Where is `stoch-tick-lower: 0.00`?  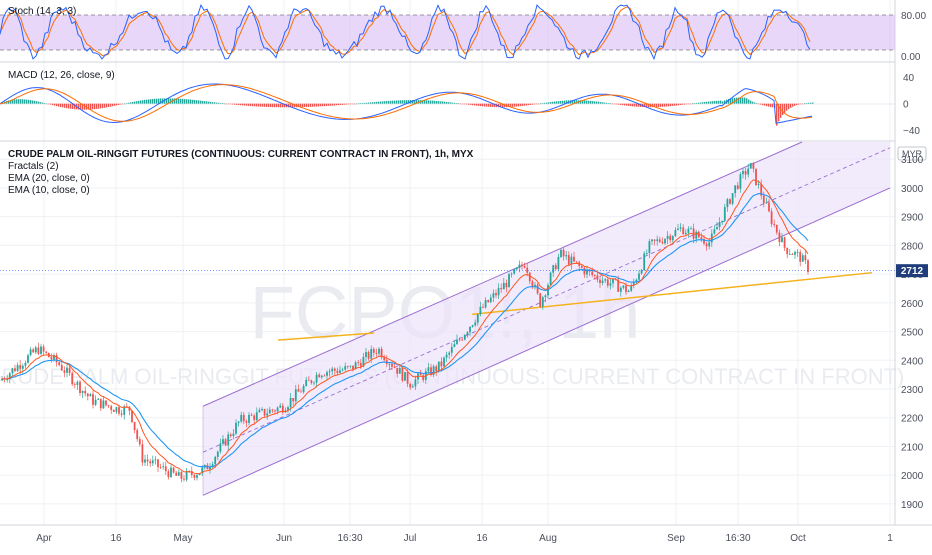 stoch-tick-lower: 0.00 is located at coordinates (911, 57).